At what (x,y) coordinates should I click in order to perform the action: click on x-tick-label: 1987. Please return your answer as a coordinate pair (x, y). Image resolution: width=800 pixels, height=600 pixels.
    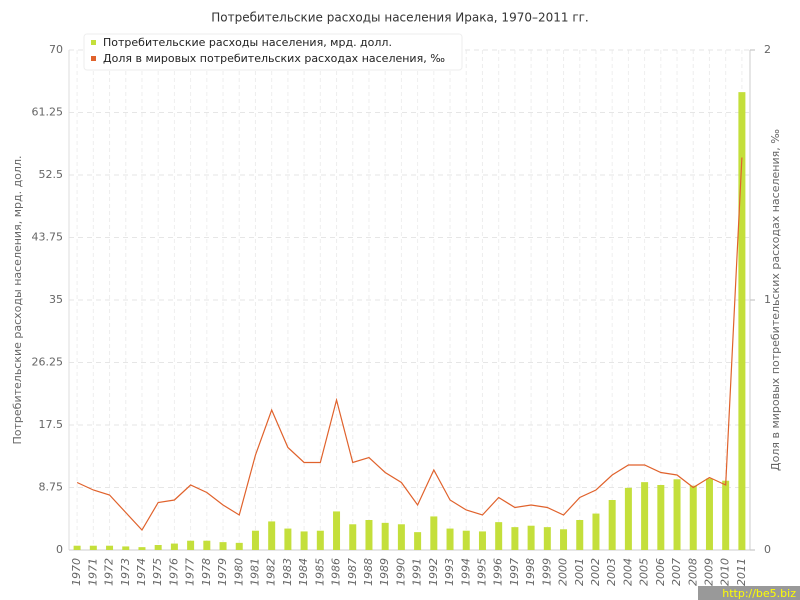
    Looking at the image, I should click on (352, 572).